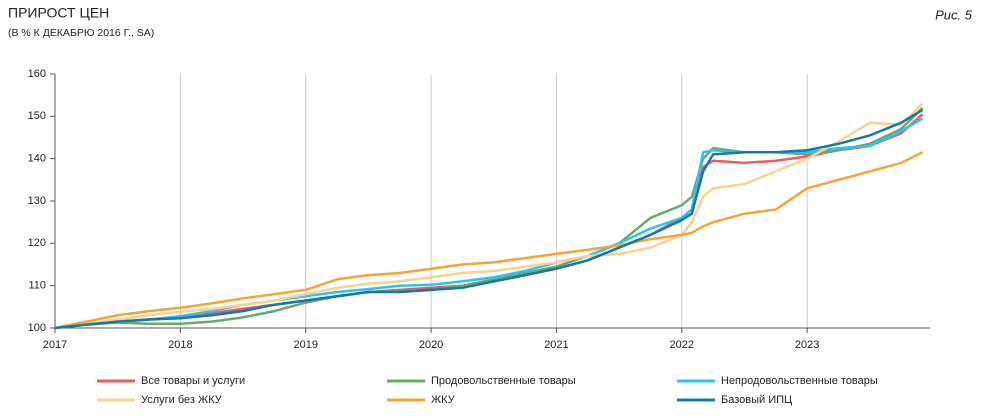  I want to click on x-tick-label: 2021, so click(556, 345).